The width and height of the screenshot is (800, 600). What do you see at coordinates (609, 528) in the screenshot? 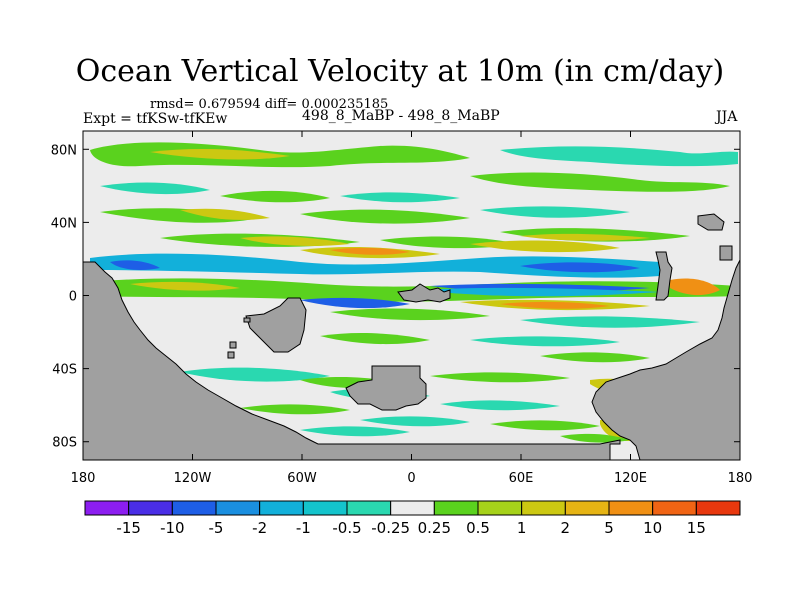
I see `colorbar-label: 5` at bounding box center [609, 528].